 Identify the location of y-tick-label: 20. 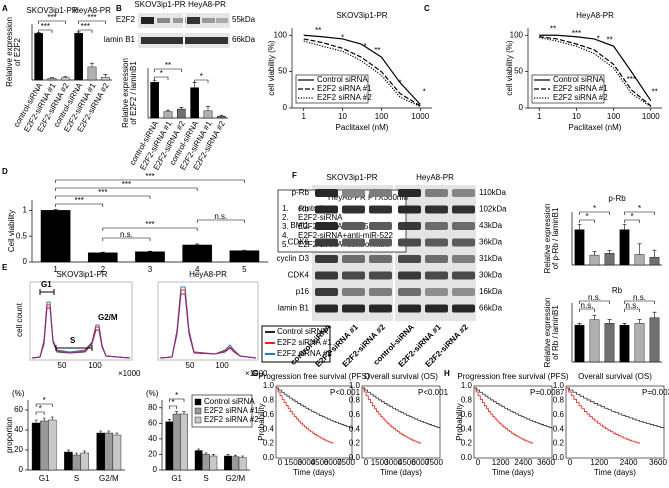
(152, 454).